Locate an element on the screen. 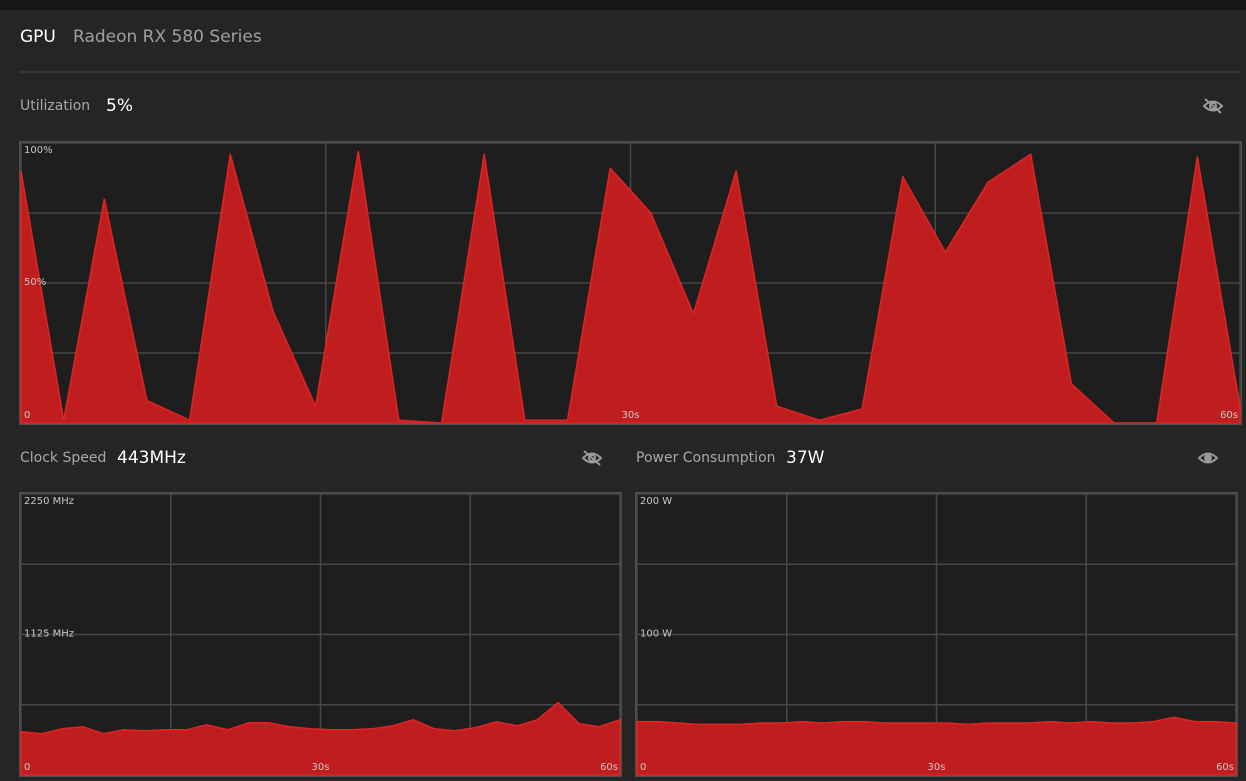 Image resolution: width=1246 pixels, height=781 pixels. metric-value: 37W is located at coordinates (805, 458).